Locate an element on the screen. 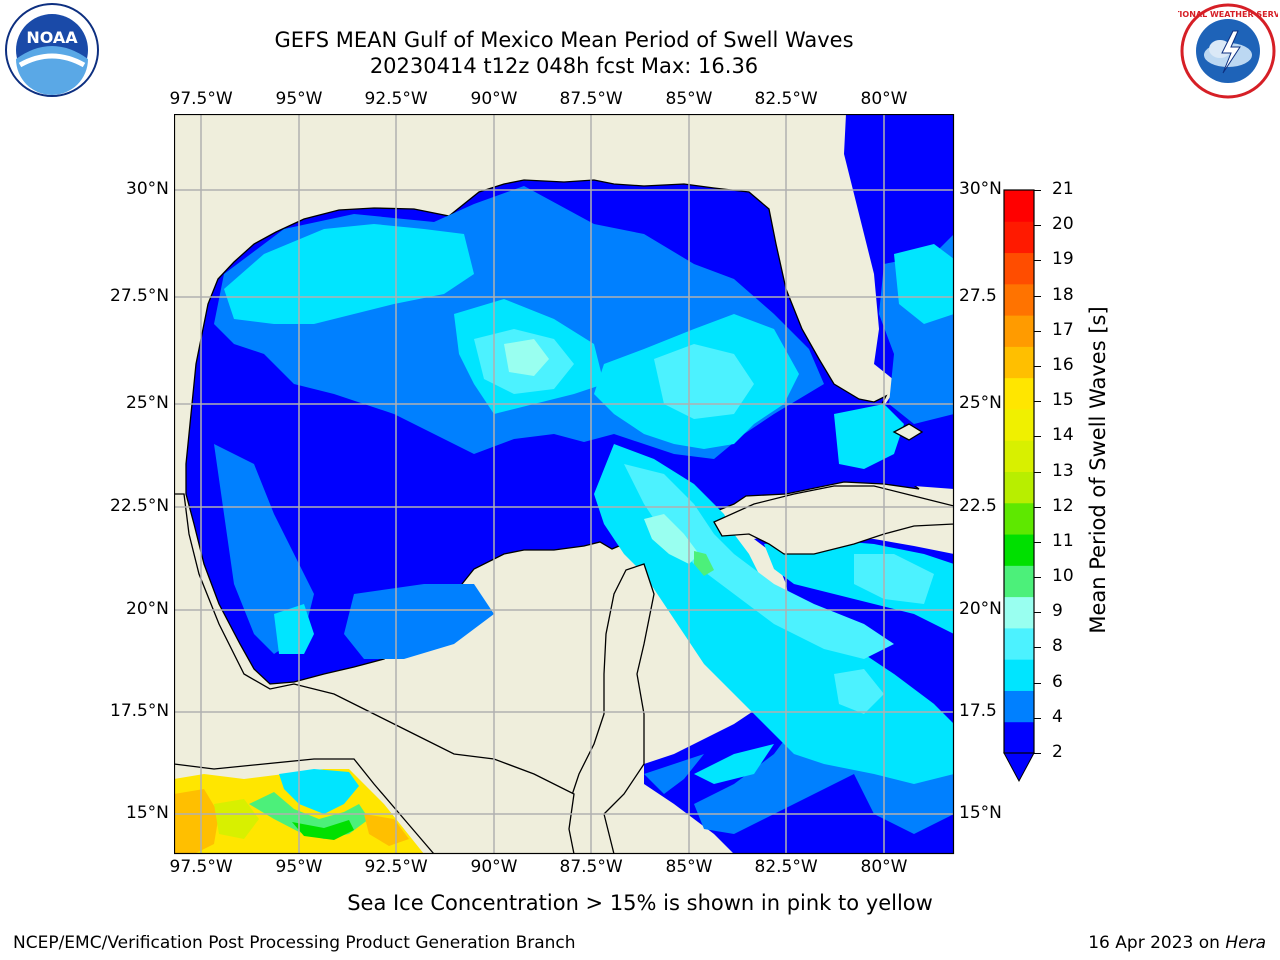 This screenshot has width=1280, height=960. lon-label-bottom: 85°W is located at coordinates (689, 867).